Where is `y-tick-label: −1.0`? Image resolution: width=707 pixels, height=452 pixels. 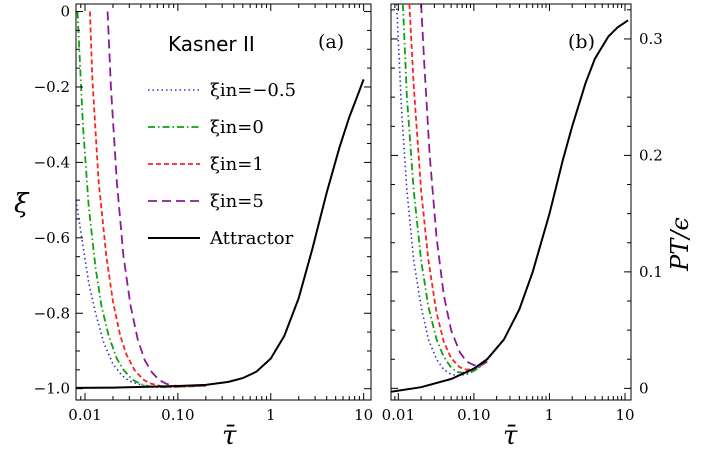
y-tick-label: −1.0 is located at coordinates (52, 389).